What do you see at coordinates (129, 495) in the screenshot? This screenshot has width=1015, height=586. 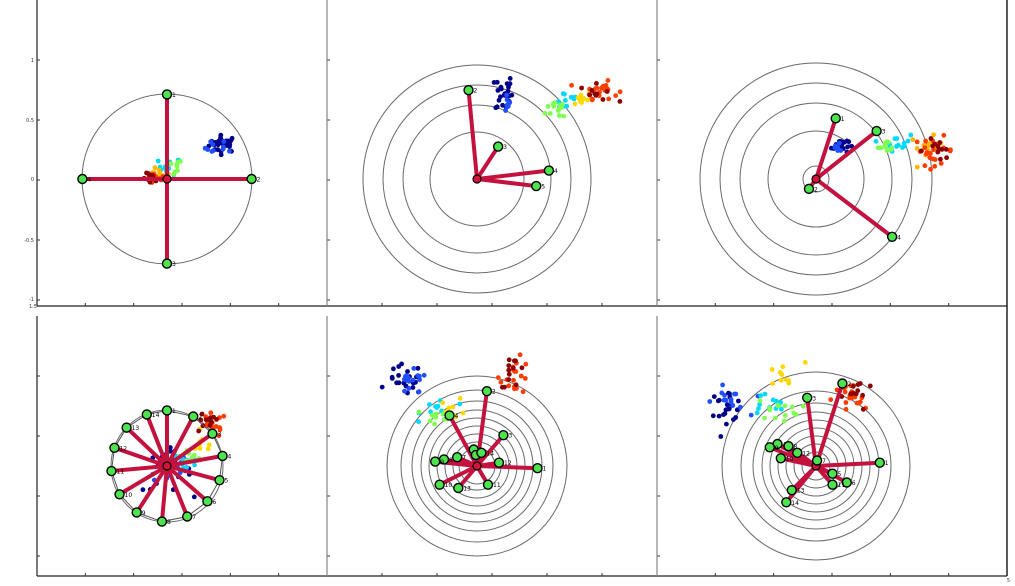 I see `node-label: 10` at bounding box center [129, 495].